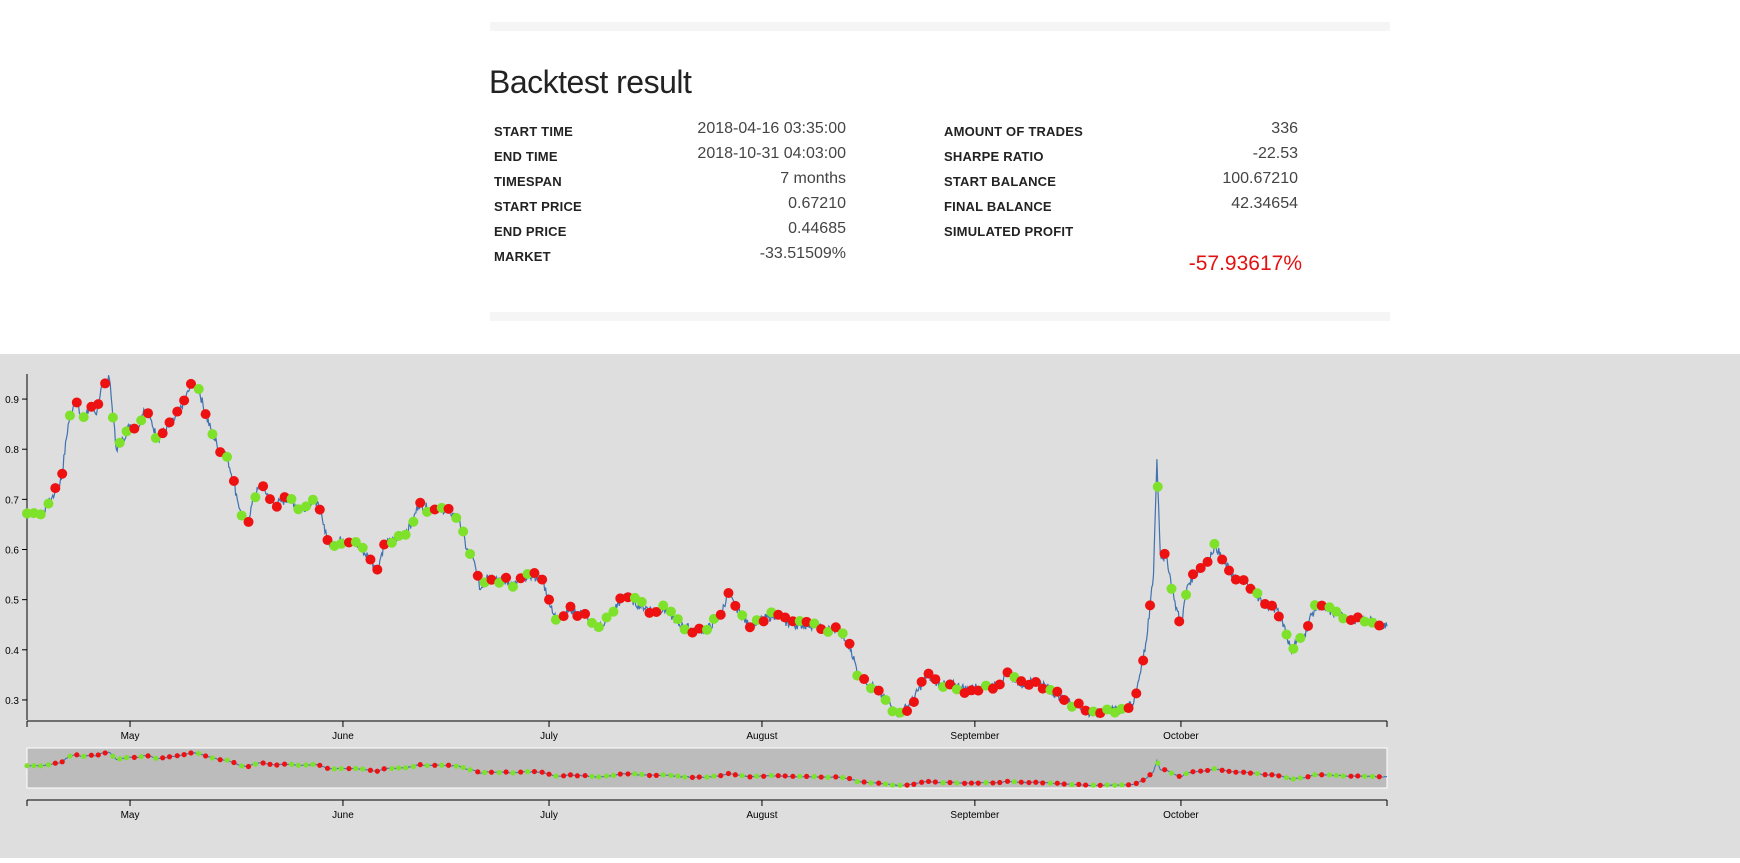 Image resolution: width=1740 pixels, height=863 pixels. What do you see at coordinates (670, 130) in the screenshot?
I see `stat-row: START TIME 2018-04-16 03:35:00` at bounding box center [670, 130].